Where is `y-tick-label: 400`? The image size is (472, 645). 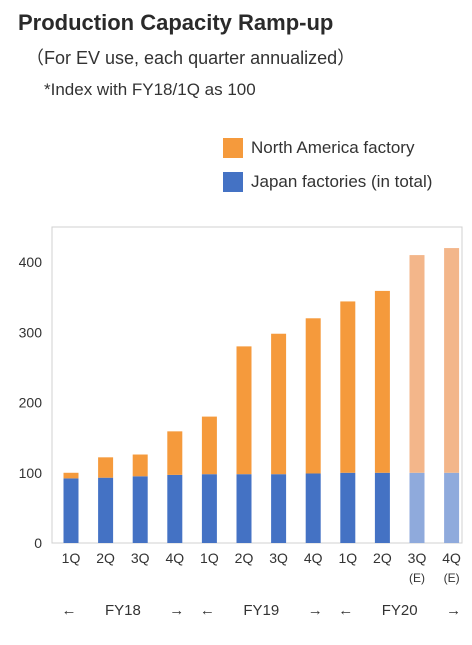 y-tick-label: 400 is located at coordinates (31, 262).